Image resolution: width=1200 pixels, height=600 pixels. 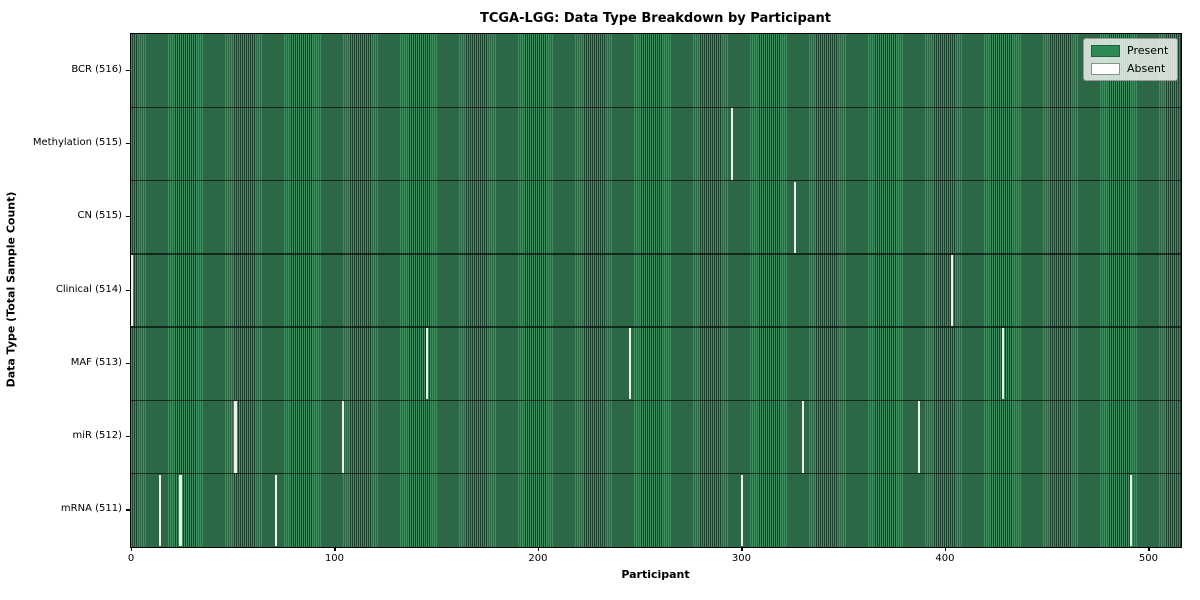 I want to click on y-tick-label-bcr: BCR (516), so click(x=96, y=69).